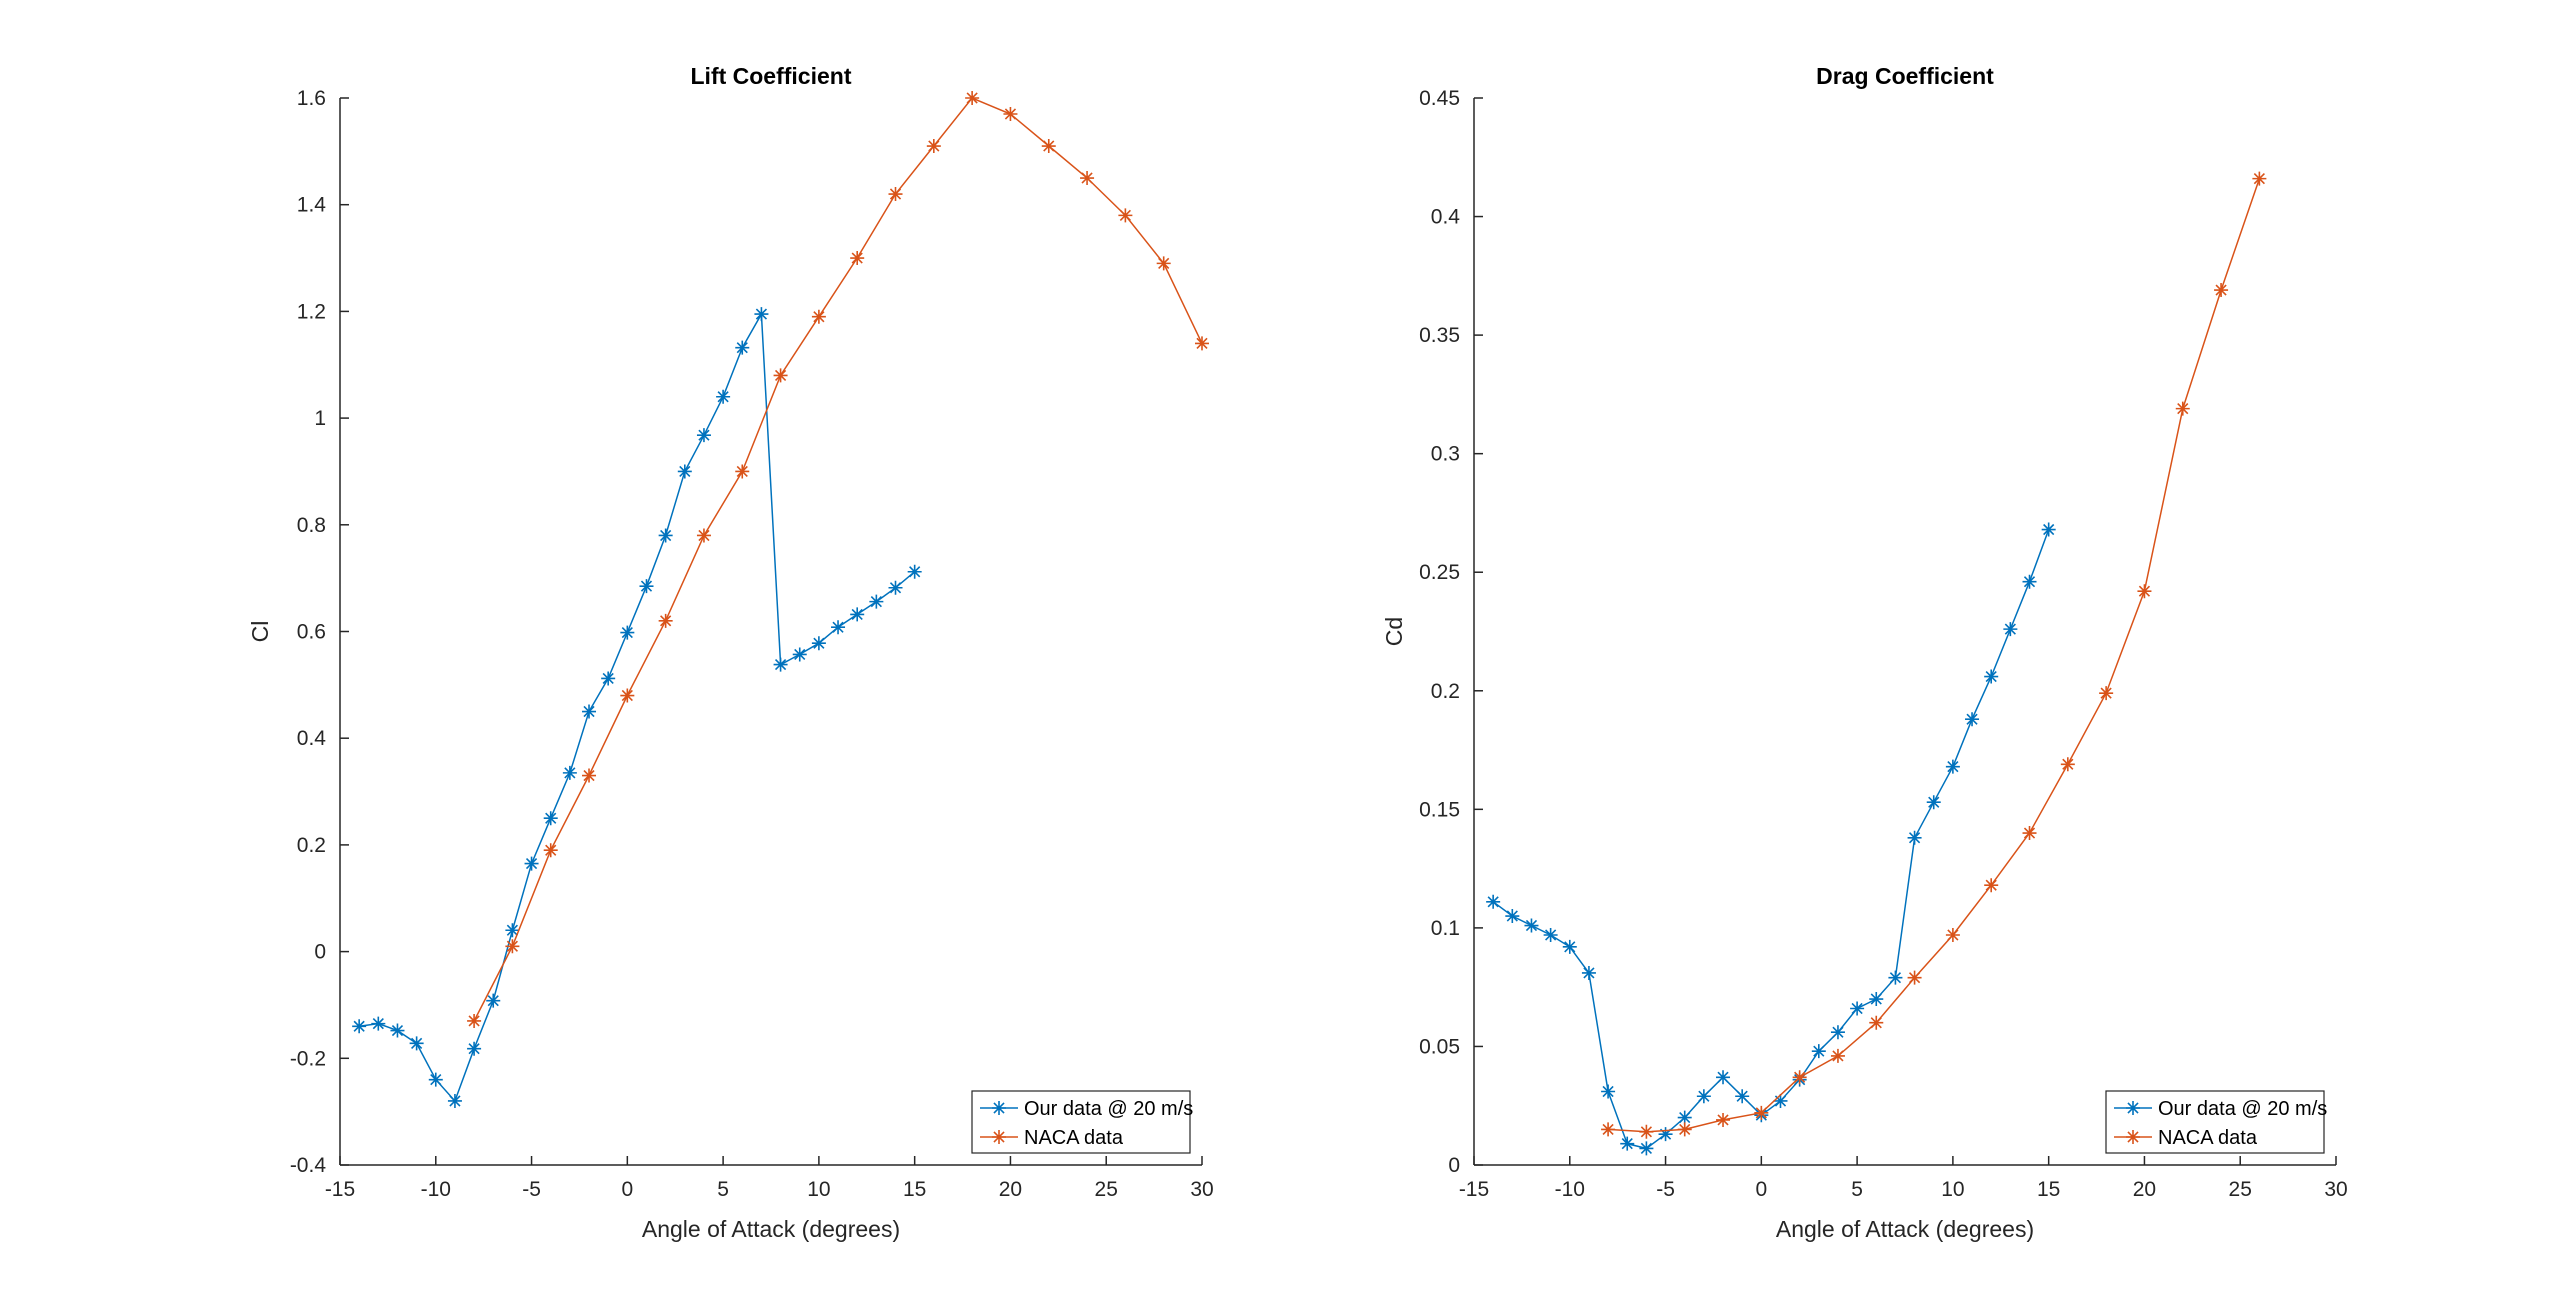  I want to click on lift-y-tick-label: 1.2, so click(311, 311).